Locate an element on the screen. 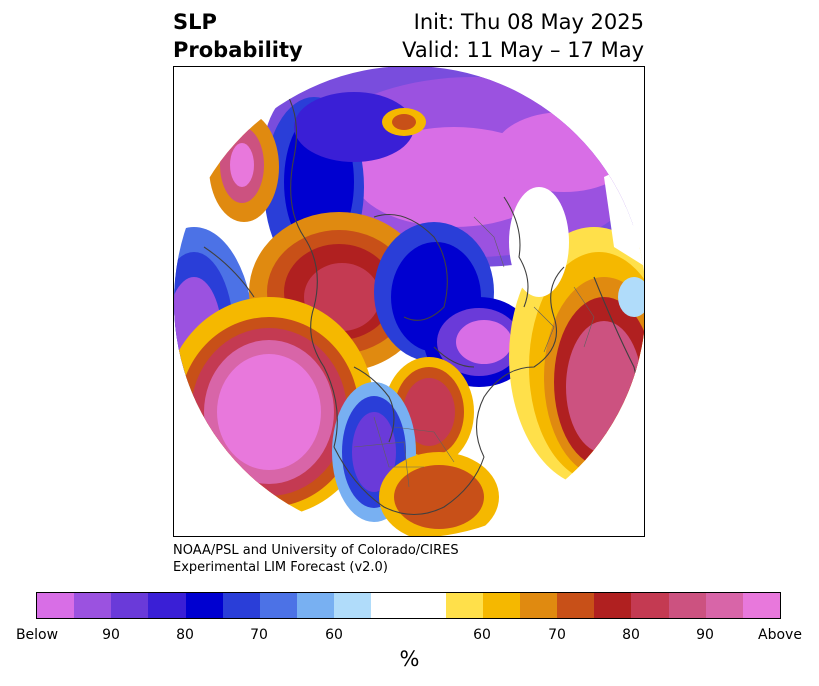 The image size is (819, 686). variable-label: SLP is located at coordinates (195, 22).